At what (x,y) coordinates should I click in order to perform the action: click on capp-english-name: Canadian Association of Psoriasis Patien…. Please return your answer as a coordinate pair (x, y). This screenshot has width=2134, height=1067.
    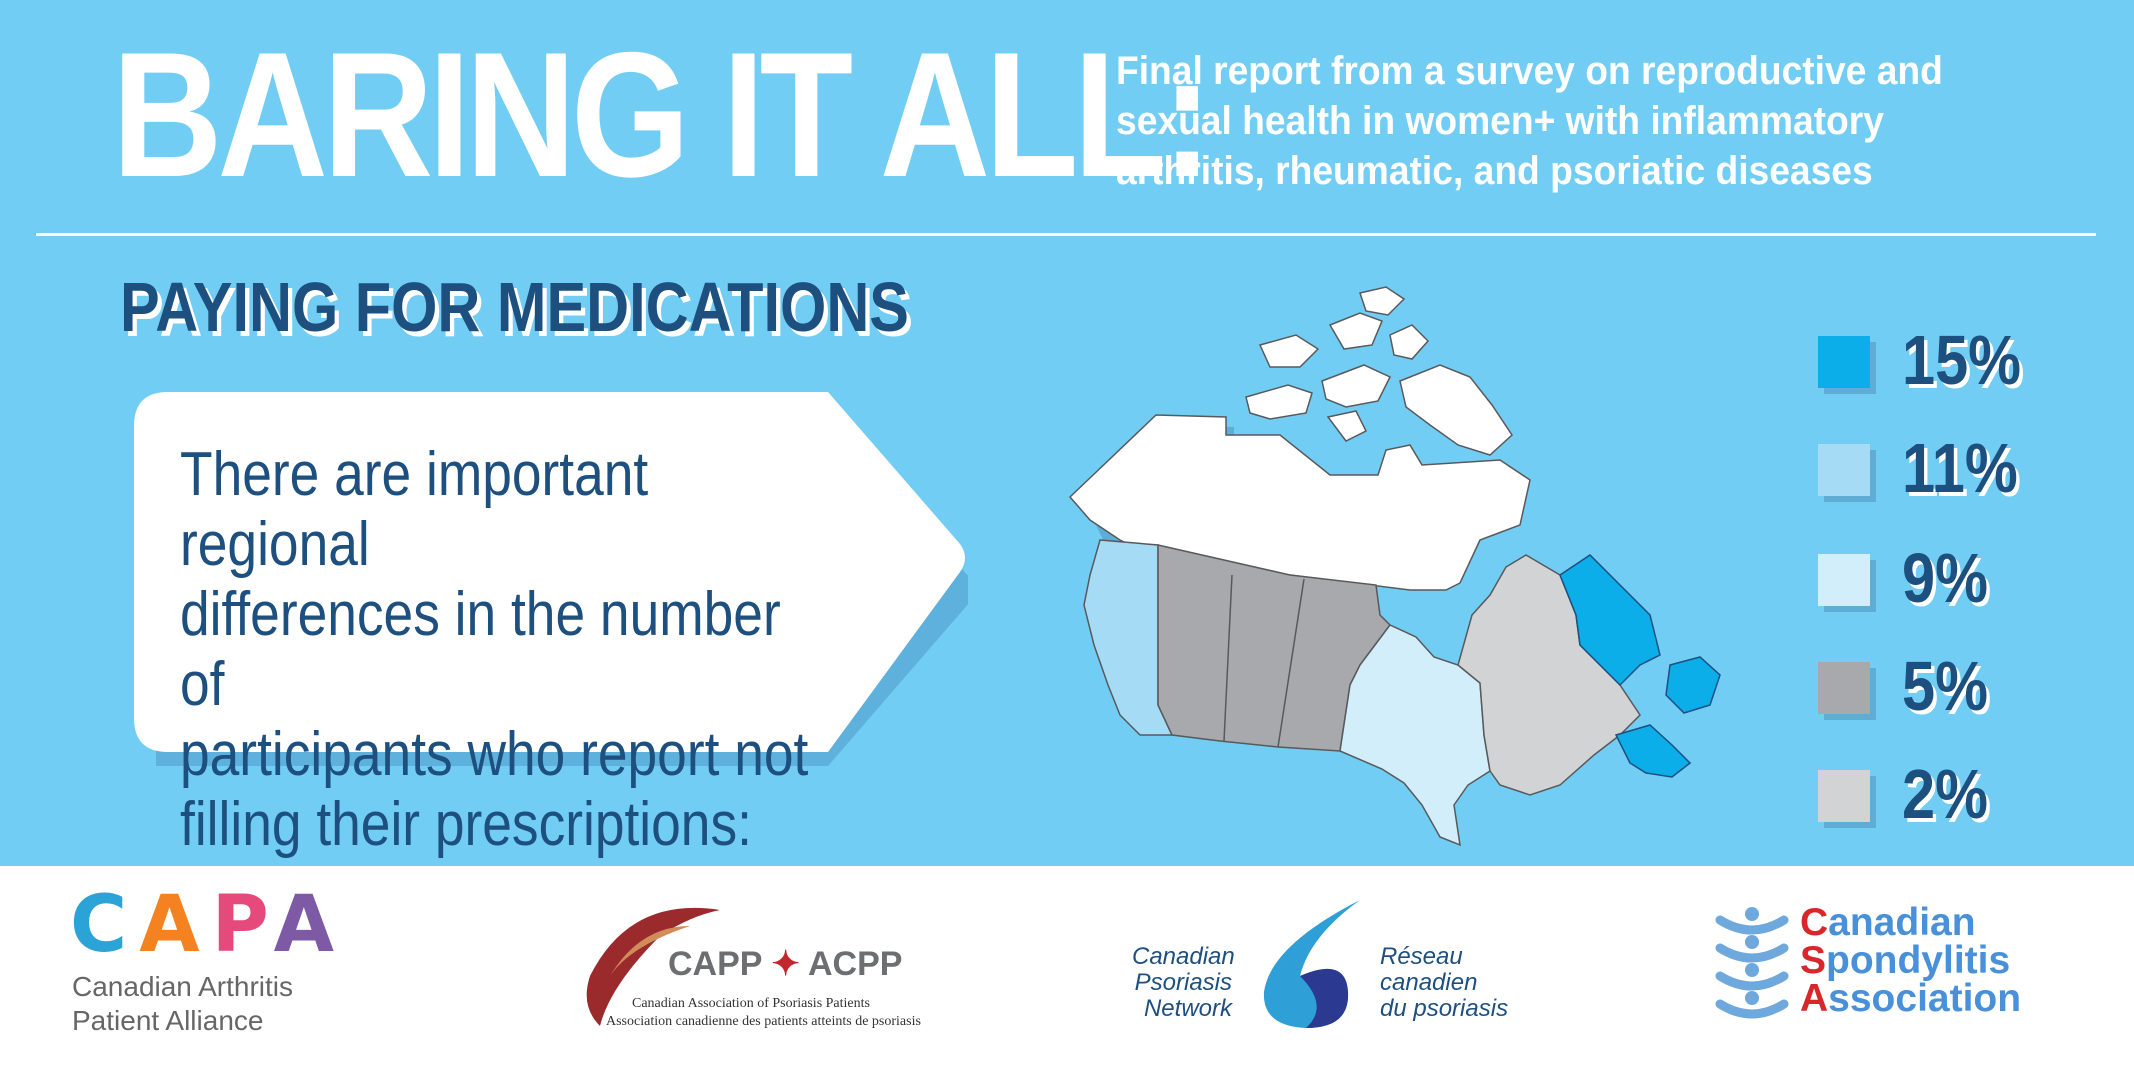
    Looking at the image, I should click on (751, 1003).